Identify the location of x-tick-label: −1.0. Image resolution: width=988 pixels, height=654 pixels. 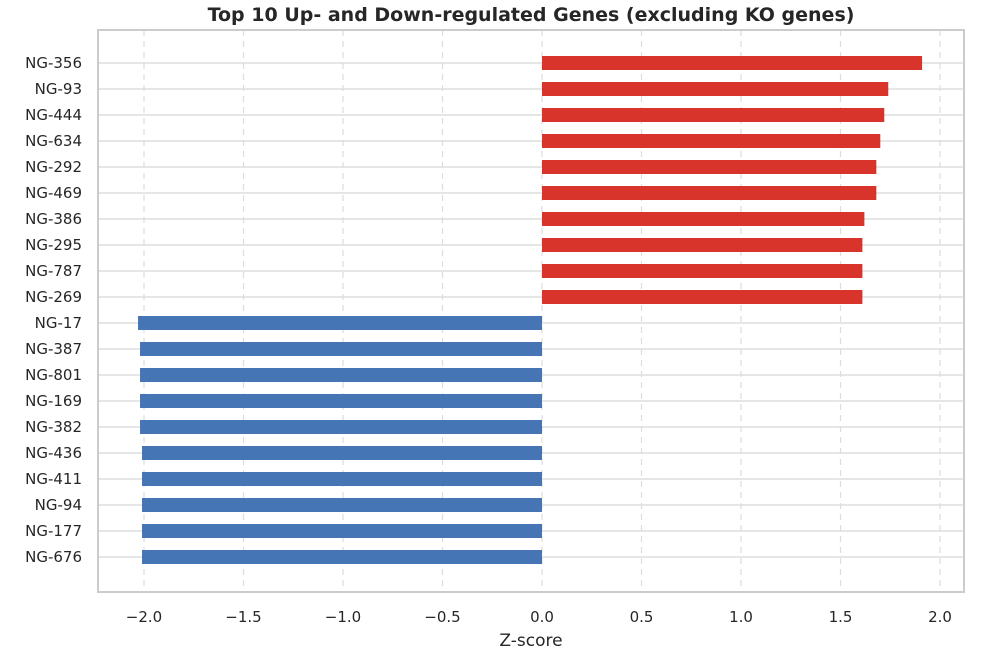
(343, 617).